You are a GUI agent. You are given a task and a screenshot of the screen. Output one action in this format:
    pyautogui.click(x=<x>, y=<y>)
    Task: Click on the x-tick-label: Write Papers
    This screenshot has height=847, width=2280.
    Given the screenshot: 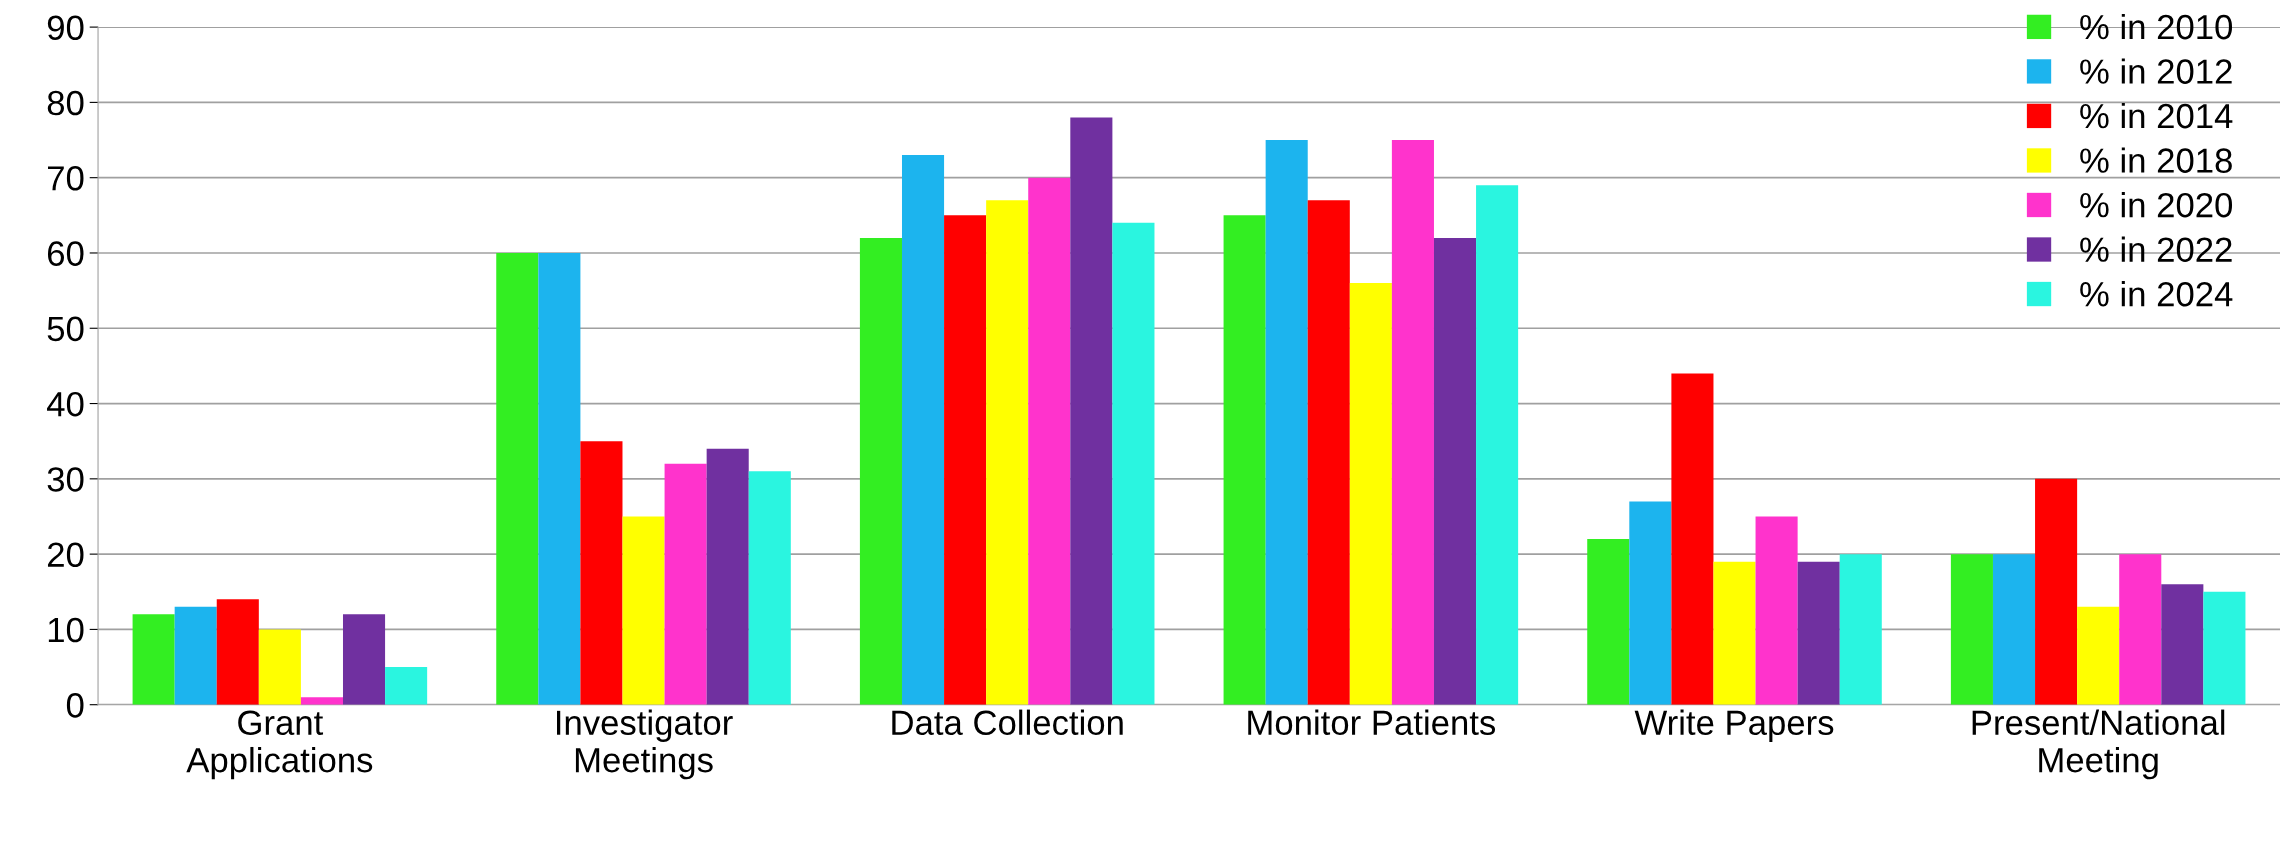 What is the action you would take?
    pyautogui.click(x=1734, y=725)
    